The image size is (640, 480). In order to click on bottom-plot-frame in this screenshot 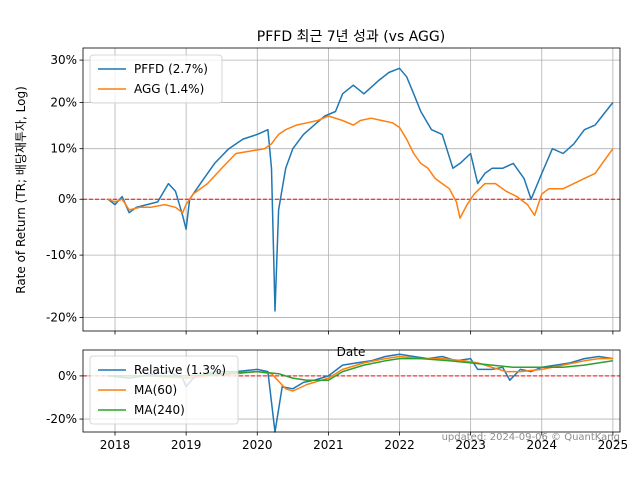, I will do `click(351, 391)`.